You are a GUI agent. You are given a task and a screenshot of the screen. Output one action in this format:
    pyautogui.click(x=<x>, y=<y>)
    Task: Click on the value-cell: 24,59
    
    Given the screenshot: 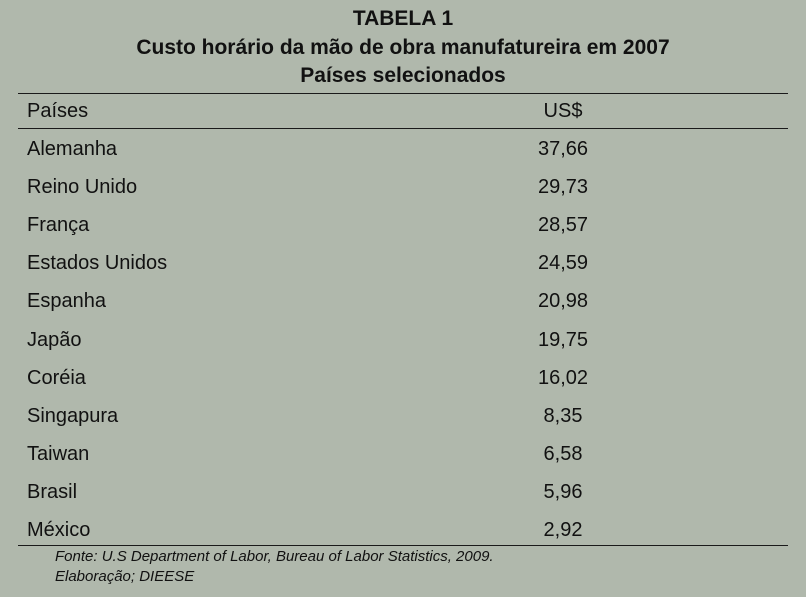 What is the action you would take?
    pyautogui.click(x=563, y=263)
    